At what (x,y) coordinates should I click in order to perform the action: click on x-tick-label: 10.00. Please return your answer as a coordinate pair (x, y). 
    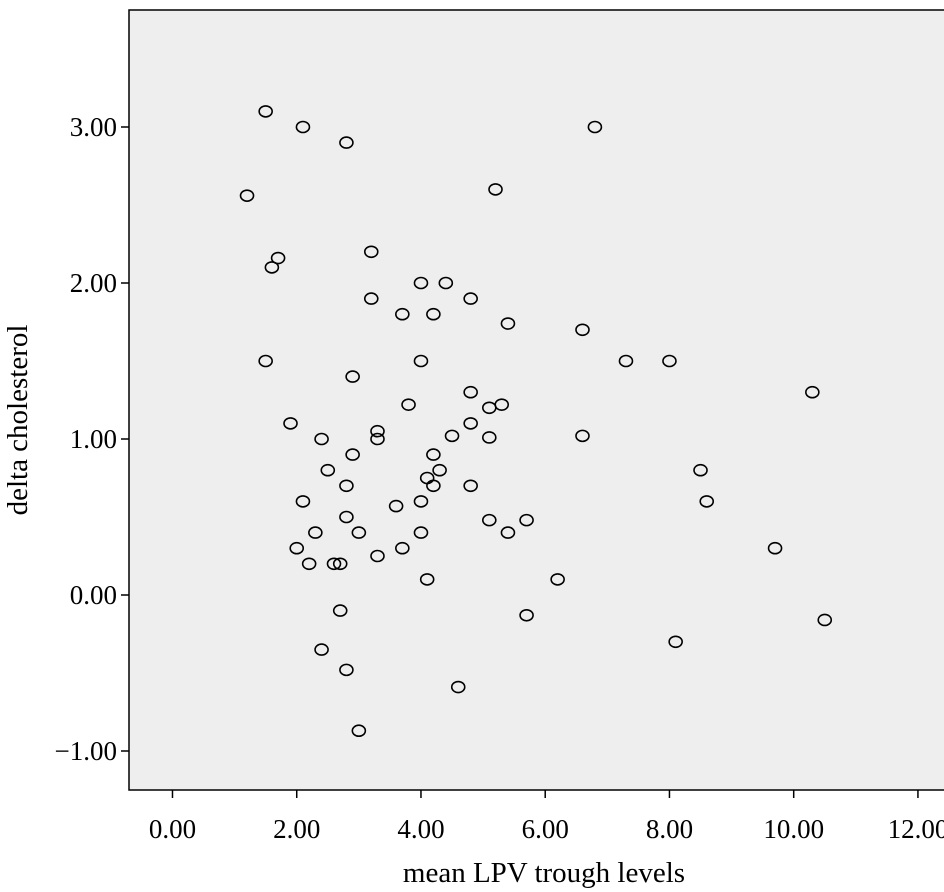
    Looking at the image, I should click on (793, 829).